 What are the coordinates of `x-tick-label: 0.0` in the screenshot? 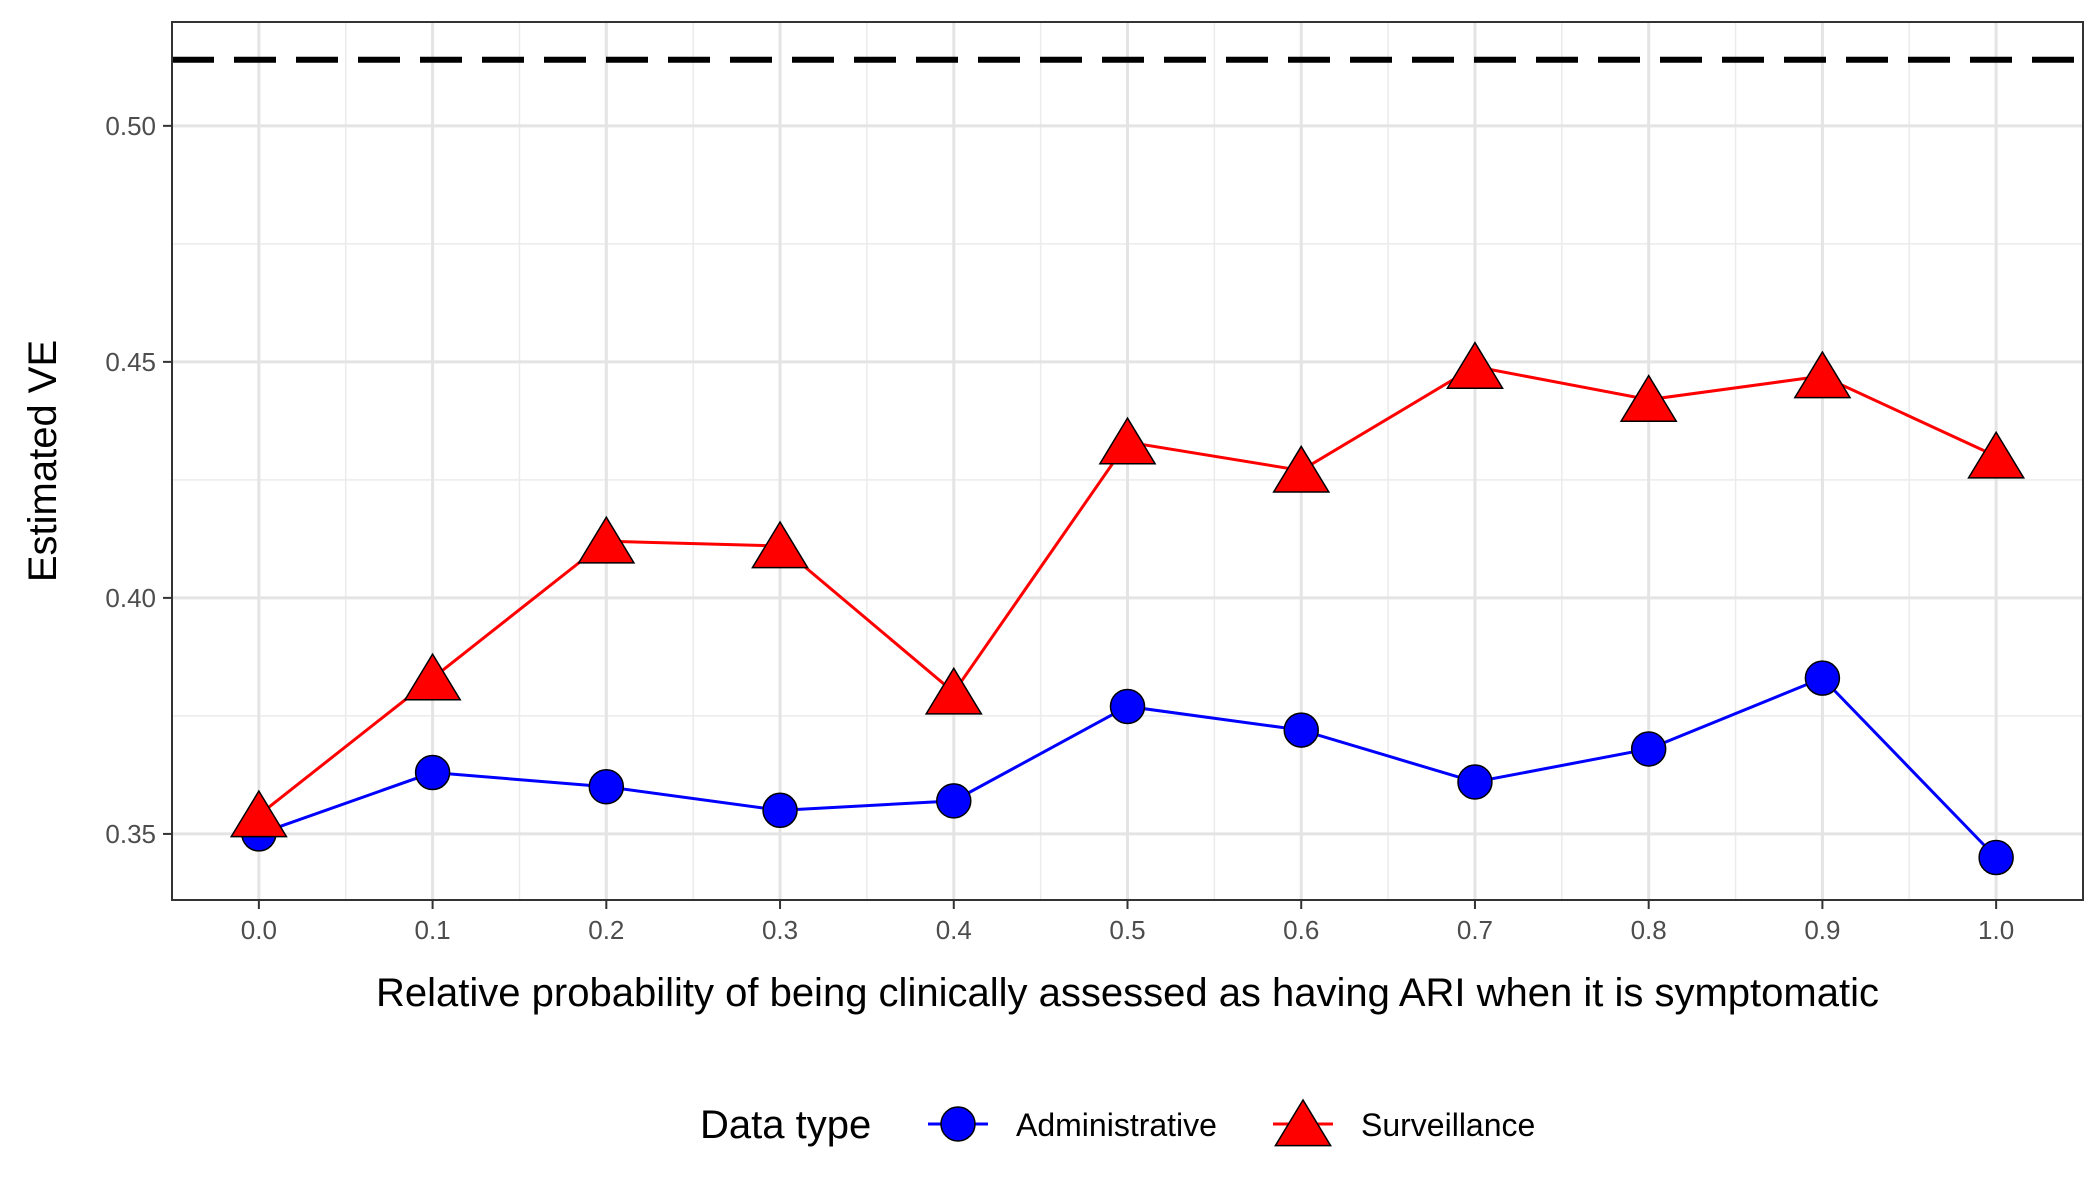 It's located at (259, 930).